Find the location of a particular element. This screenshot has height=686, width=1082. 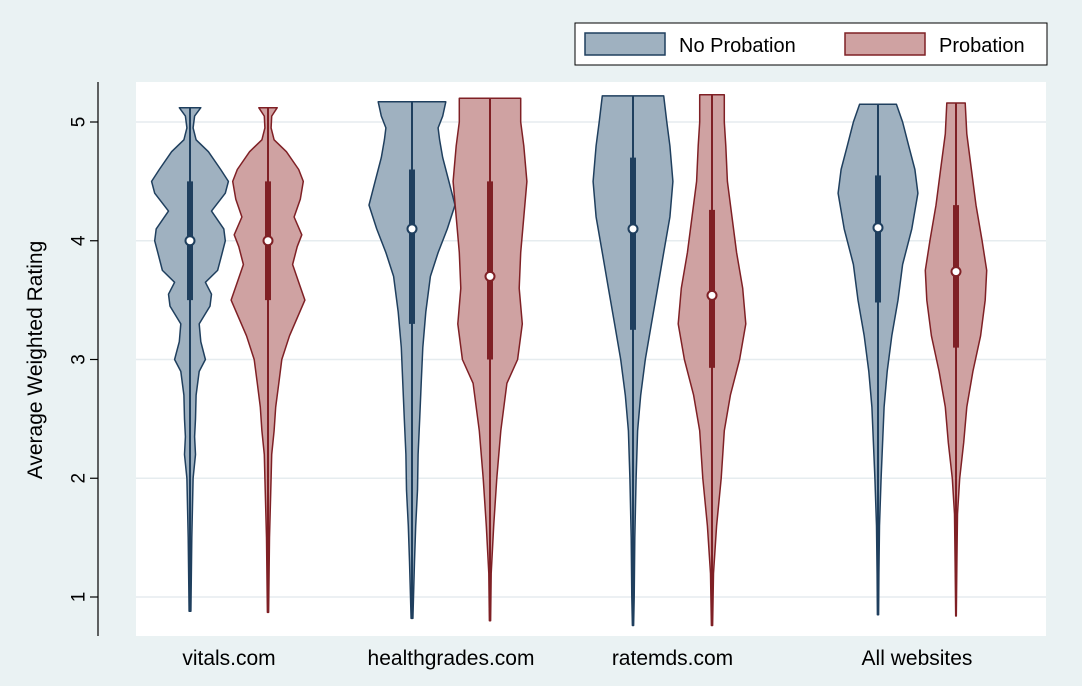

legend-label-no-probation: No Probation is located at coordinates (737, 46).